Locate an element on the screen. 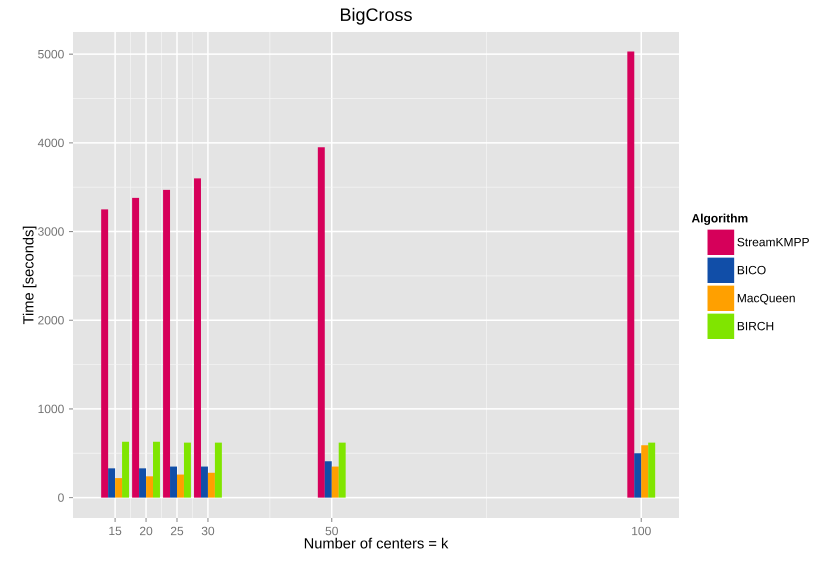  x-axis-title: Number of centers = k is located at coordinates (376, 543).